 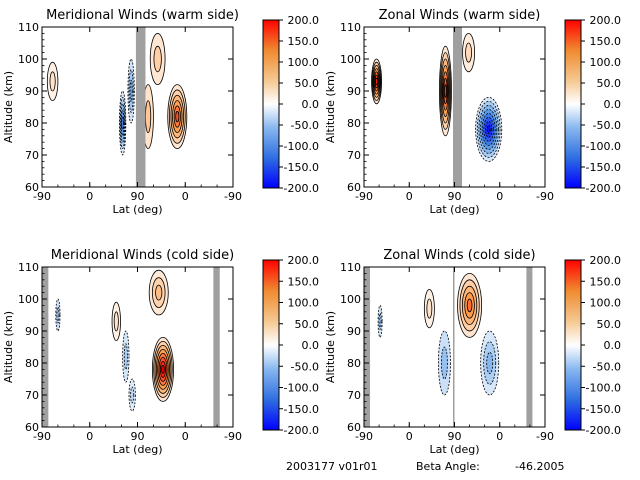 I want to click on beta-angle-label: Beta Angle:, so click(x=448, y=466).